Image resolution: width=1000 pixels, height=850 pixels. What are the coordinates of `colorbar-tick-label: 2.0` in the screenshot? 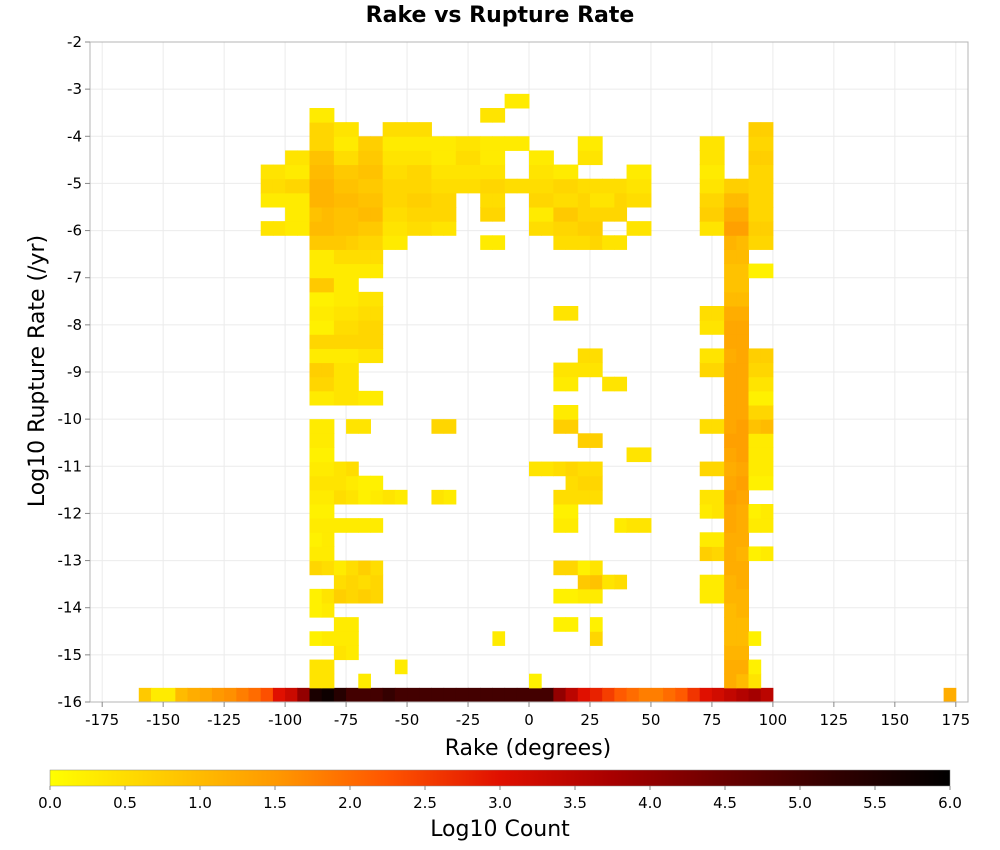 It's located at (350, 803).